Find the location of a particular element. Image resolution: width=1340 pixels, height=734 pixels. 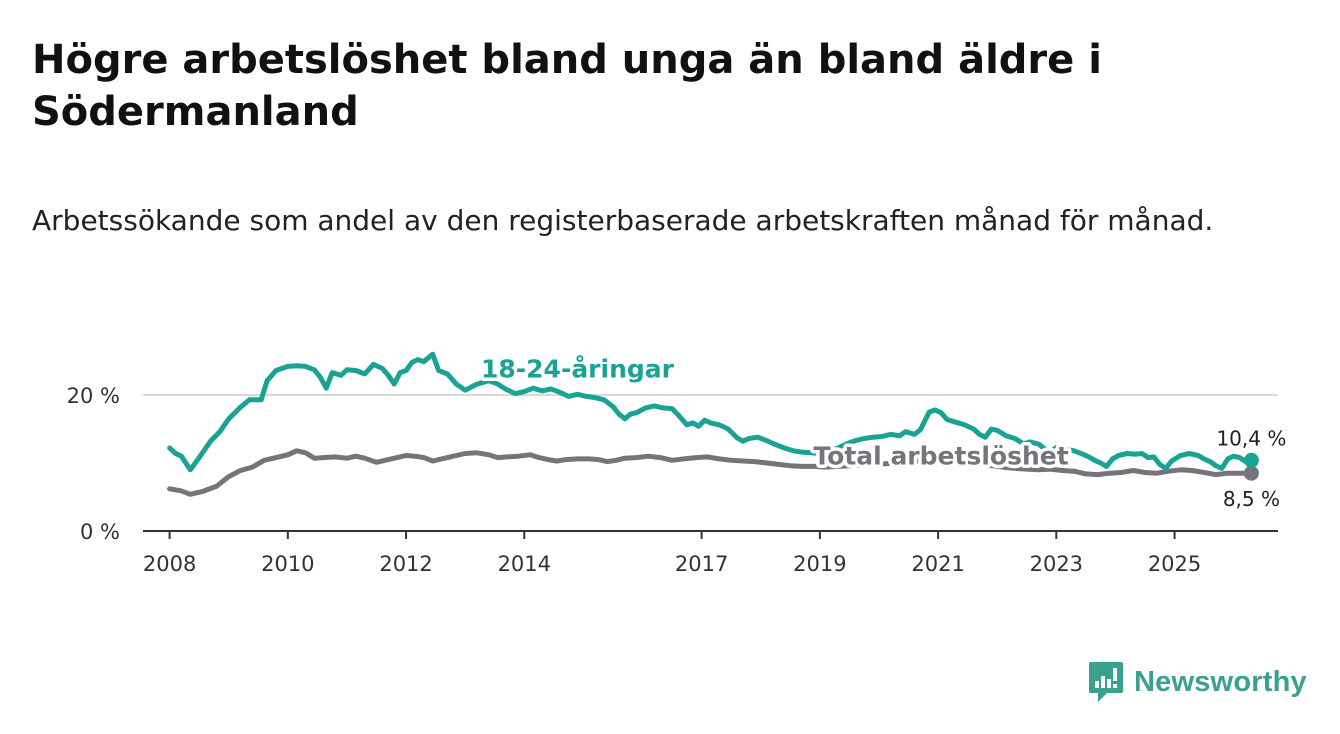

x-tick-label-4: 2017 is located at coordinates (701, 564).